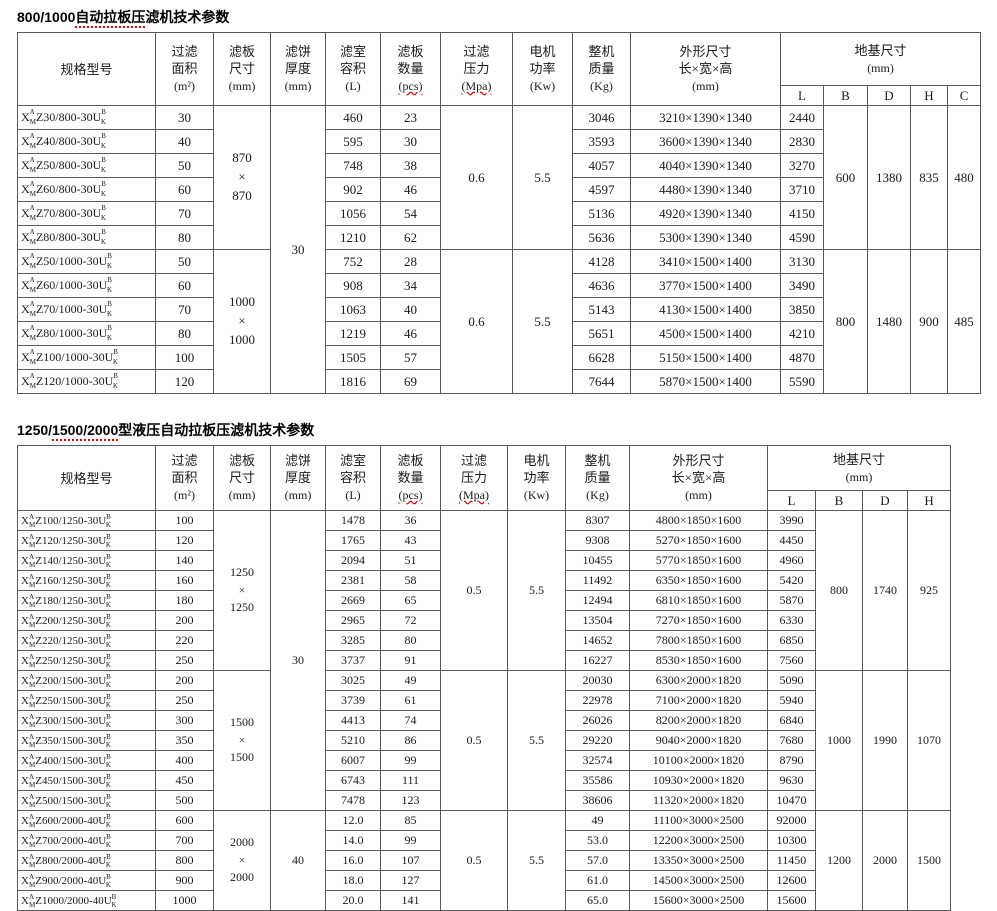 This screenshot has width=997, height=911. Describe the element at coordinates (476, 86) in the screenshot. I see `col-header-unit: (Mpa)` at that location.